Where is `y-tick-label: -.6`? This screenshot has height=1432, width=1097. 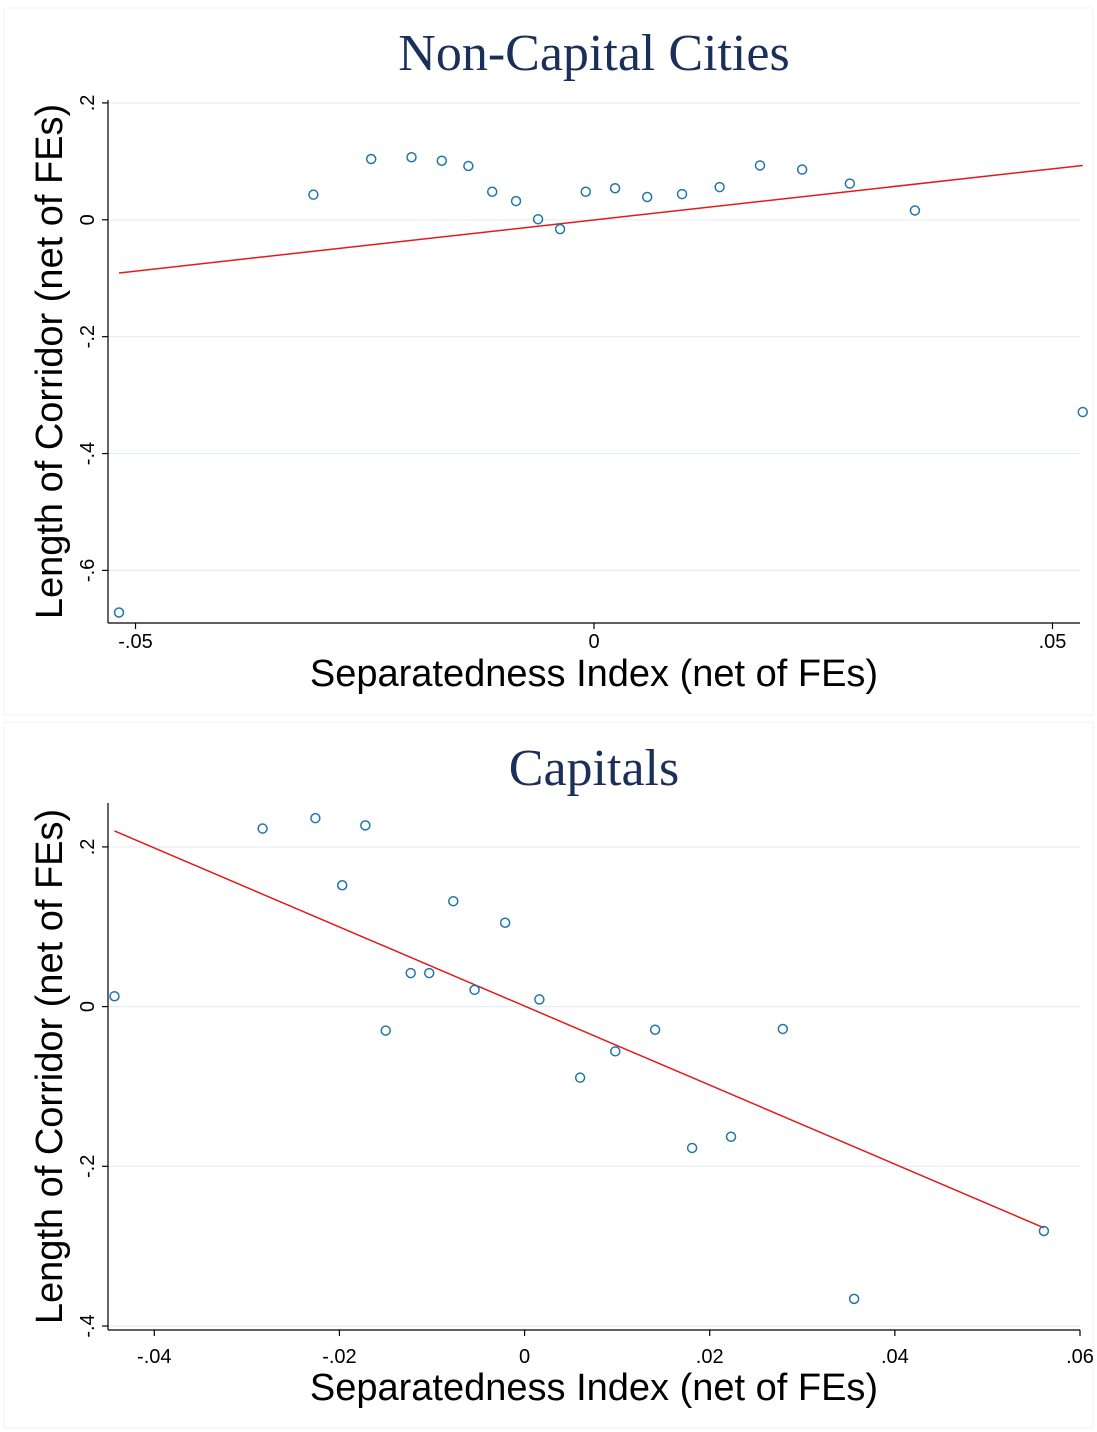
y-tick-label: -.6 is located at coordinates (88, 570).